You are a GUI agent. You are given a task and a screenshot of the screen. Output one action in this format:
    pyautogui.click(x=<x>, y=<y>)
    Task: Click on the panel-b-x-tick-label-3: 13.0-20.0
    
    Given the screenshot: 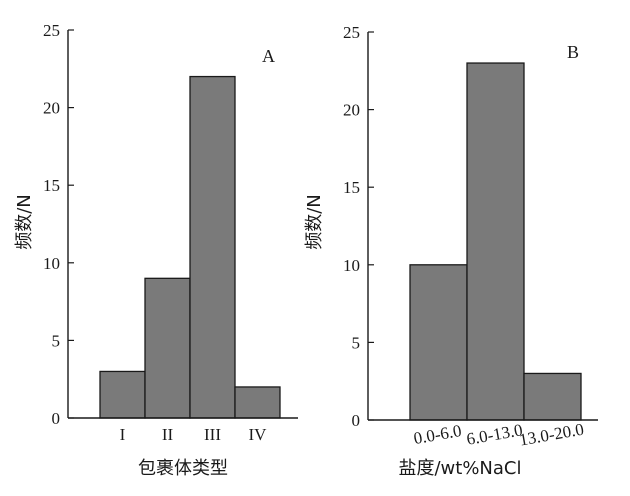 What is the action you would take?
    pyautogui.click(x=551, y=435)
    